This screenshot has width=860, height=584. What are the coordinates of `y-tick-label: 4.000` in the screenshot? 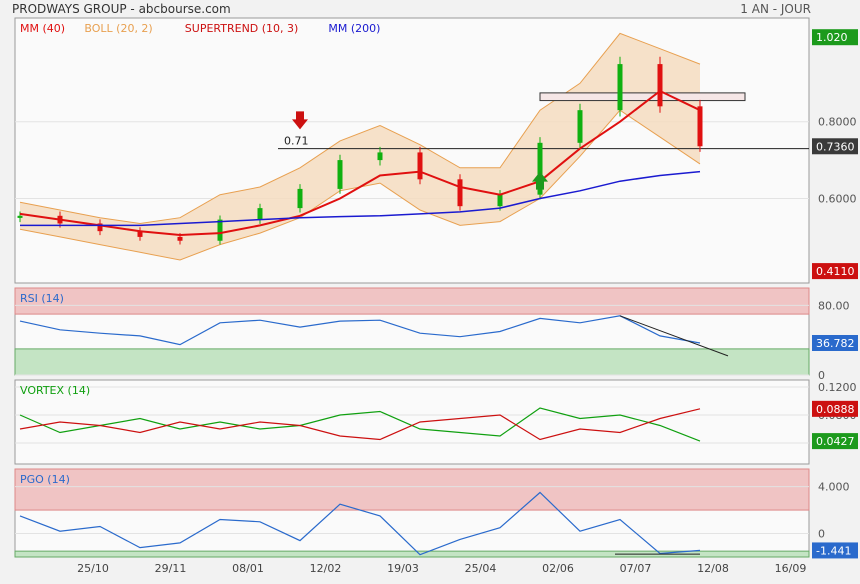 It's located at (834, 487).